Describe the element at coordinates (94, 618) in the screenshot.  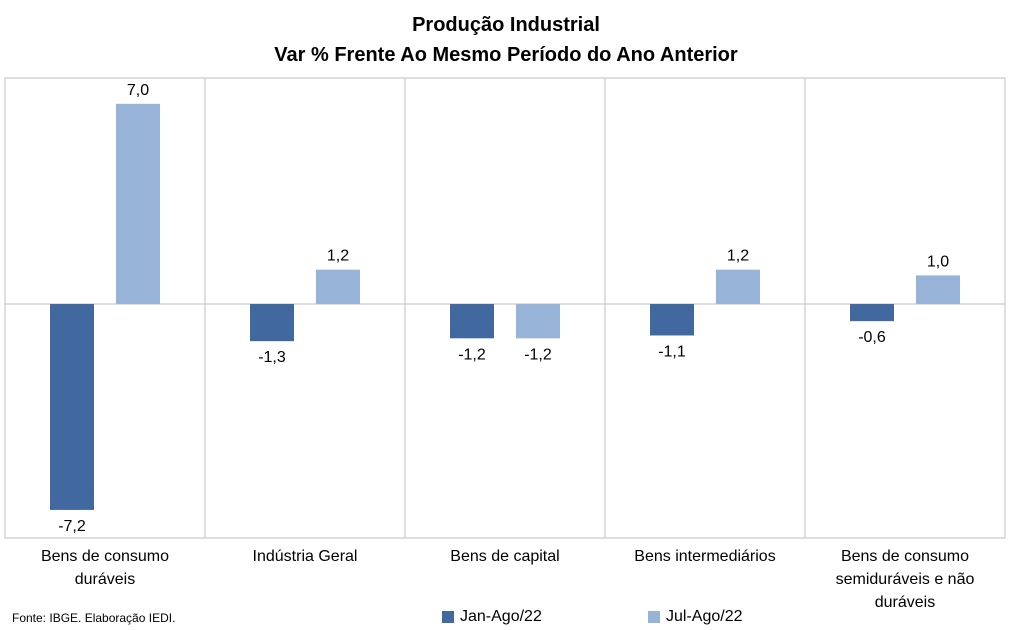
I see `source-note: Fonte: IBGE. Elaboração IEDI.` at that location.